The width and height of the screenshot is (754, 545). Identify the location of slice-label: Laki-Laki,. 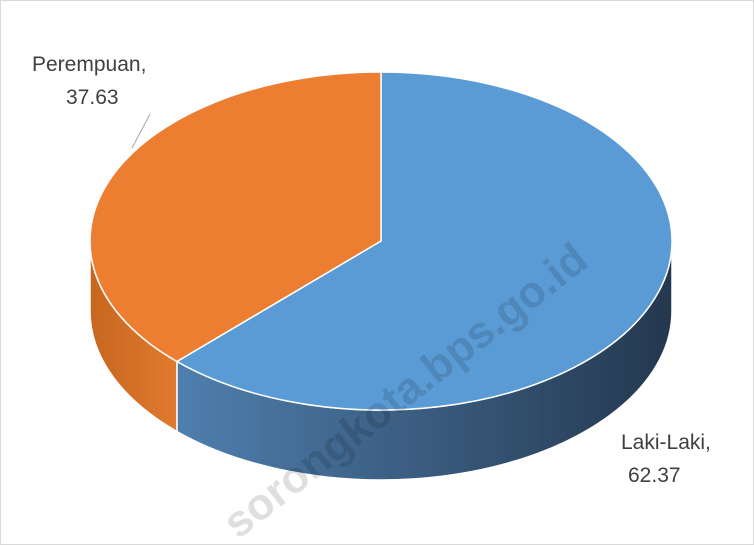
(666, 442).